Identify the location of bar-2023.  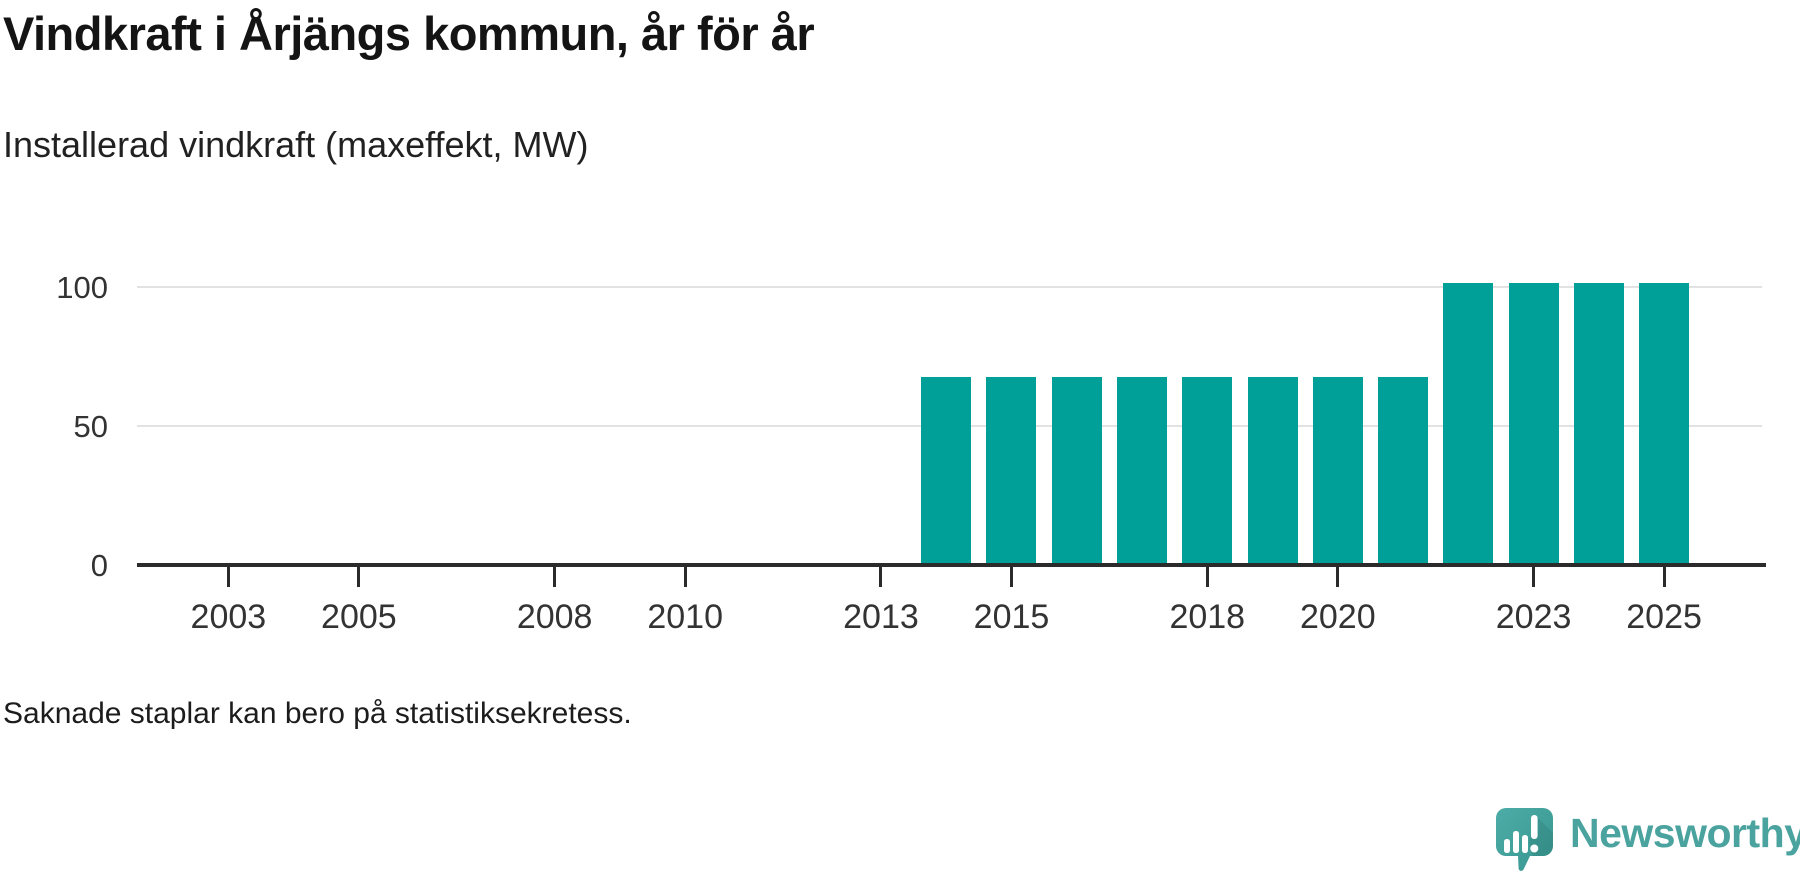
(1533, 423).